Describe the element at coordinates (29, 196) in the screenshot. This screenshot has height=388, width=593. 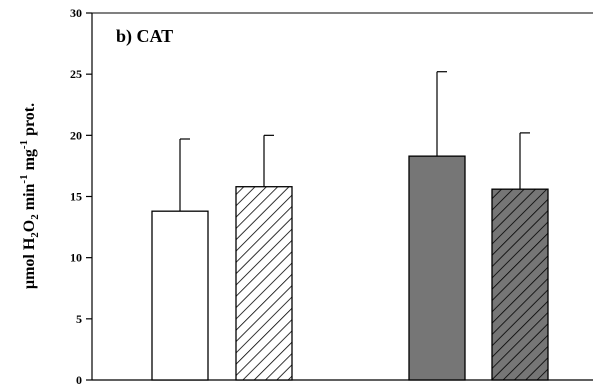
I see `y-axis-label: µmol H2O2 min-1 mg-1 prot.` at that location.